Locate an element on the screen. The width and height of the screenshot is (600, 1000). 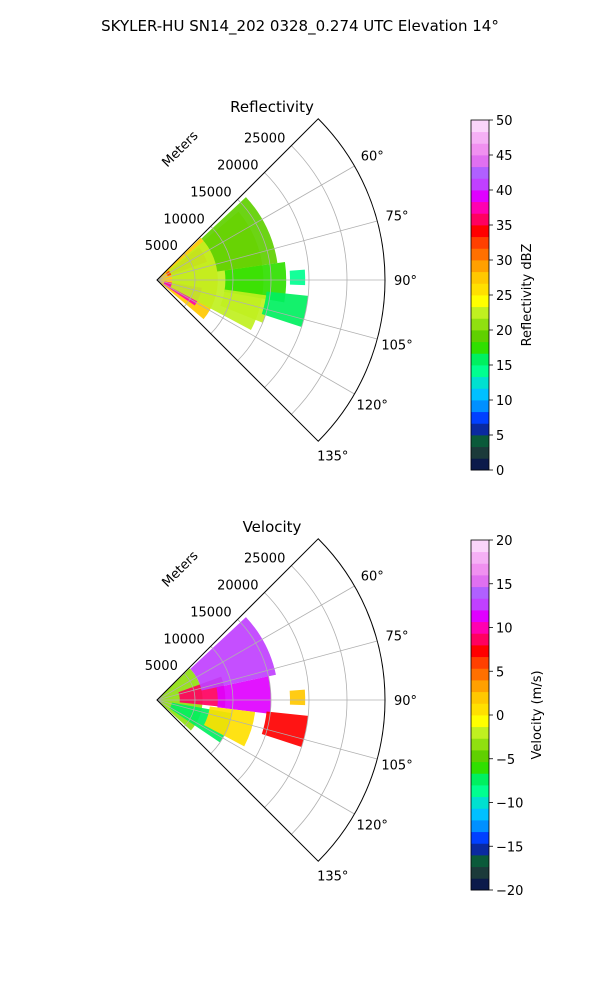
colorbar-tick-label-8: 20 is located at coordinates (504, 541).